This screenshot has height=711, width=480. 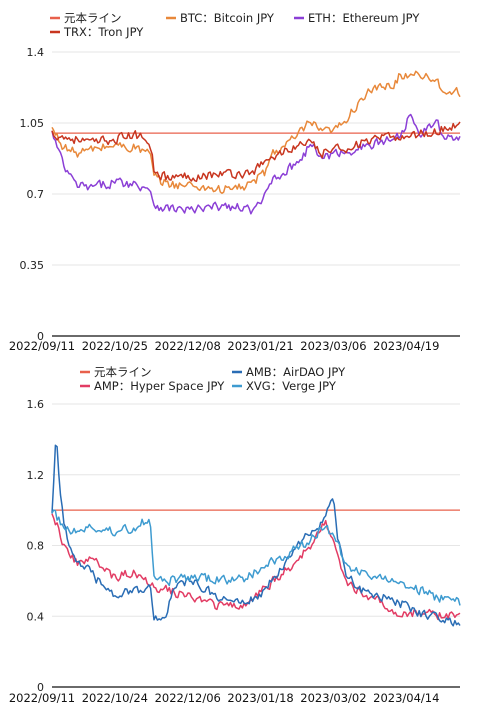 What do you see at coordinates (296, 372) in the screenshot?
I see `legend-label: AMB：AirDAO JPY` at bounding box center [296, 372].